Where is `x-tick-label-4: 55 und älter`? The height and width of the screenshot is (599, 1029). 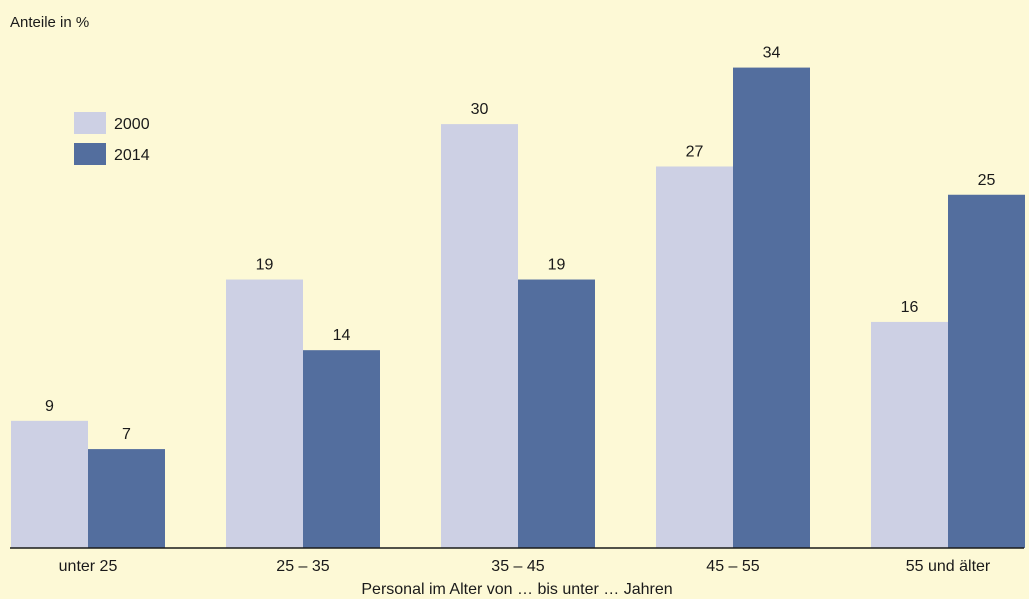
x-tick-label-4: 55 und älter is located at coordinates (948, 566).